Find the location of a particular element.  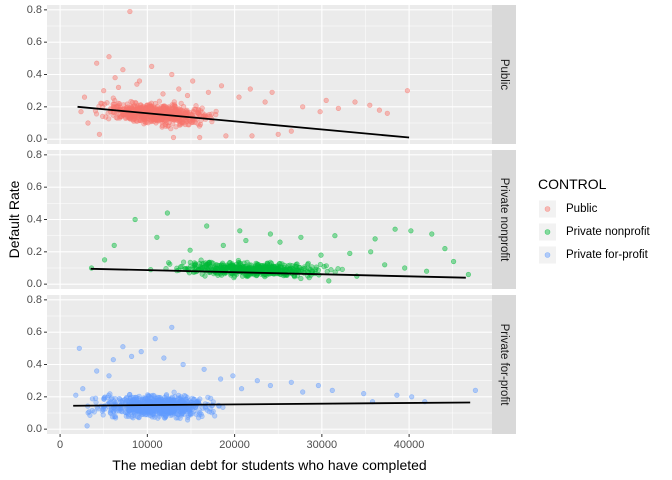

strip-label-private-for-profit: Private for-profit is located at coordinates (504, 365).